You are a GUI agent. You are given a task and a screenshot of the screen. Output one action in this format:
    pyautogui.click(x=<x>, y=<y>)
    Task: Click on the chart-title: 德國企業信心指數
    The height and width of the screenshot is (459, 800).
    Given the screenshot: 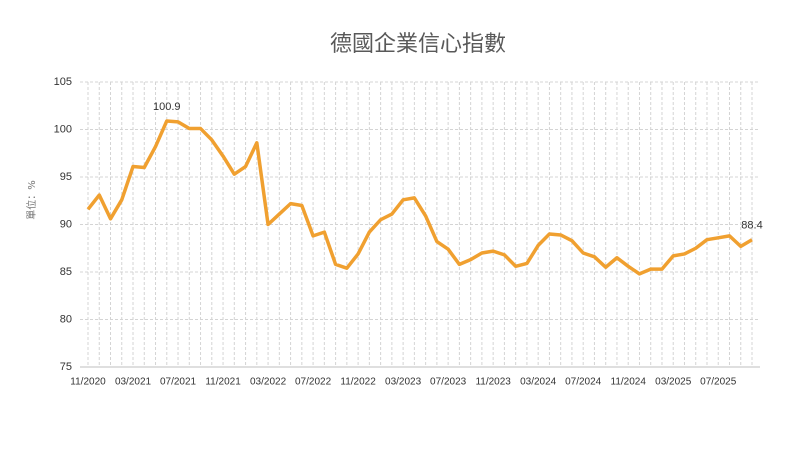 What is the action you would take?
    pyautogui.click(x=418, y=44)
    